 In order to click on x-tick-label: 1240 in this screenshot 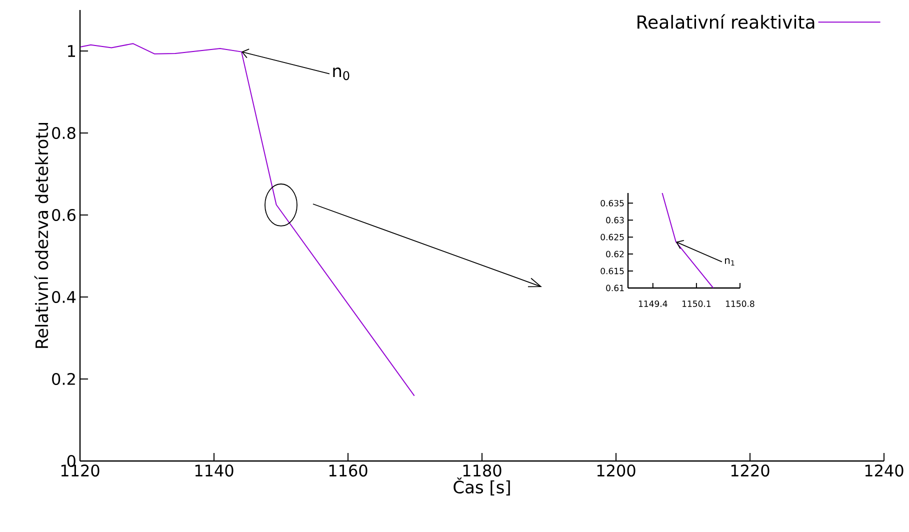, I will do `click(884, 470)`.